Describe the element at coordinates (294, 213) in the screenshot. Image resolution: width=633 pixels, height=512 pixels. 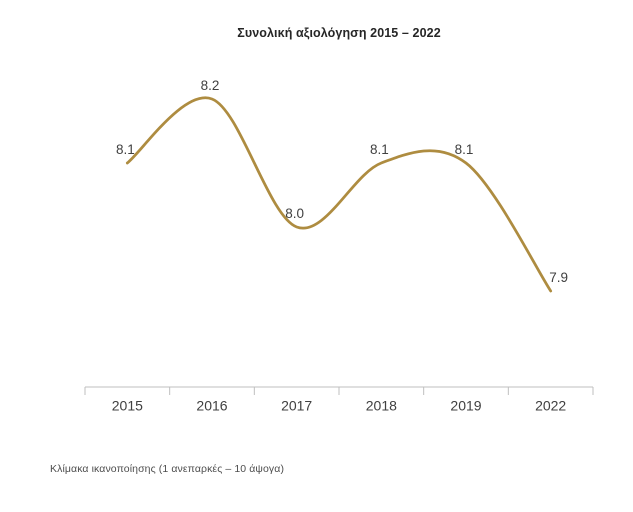
I see `data-label: 8.0` at that location.